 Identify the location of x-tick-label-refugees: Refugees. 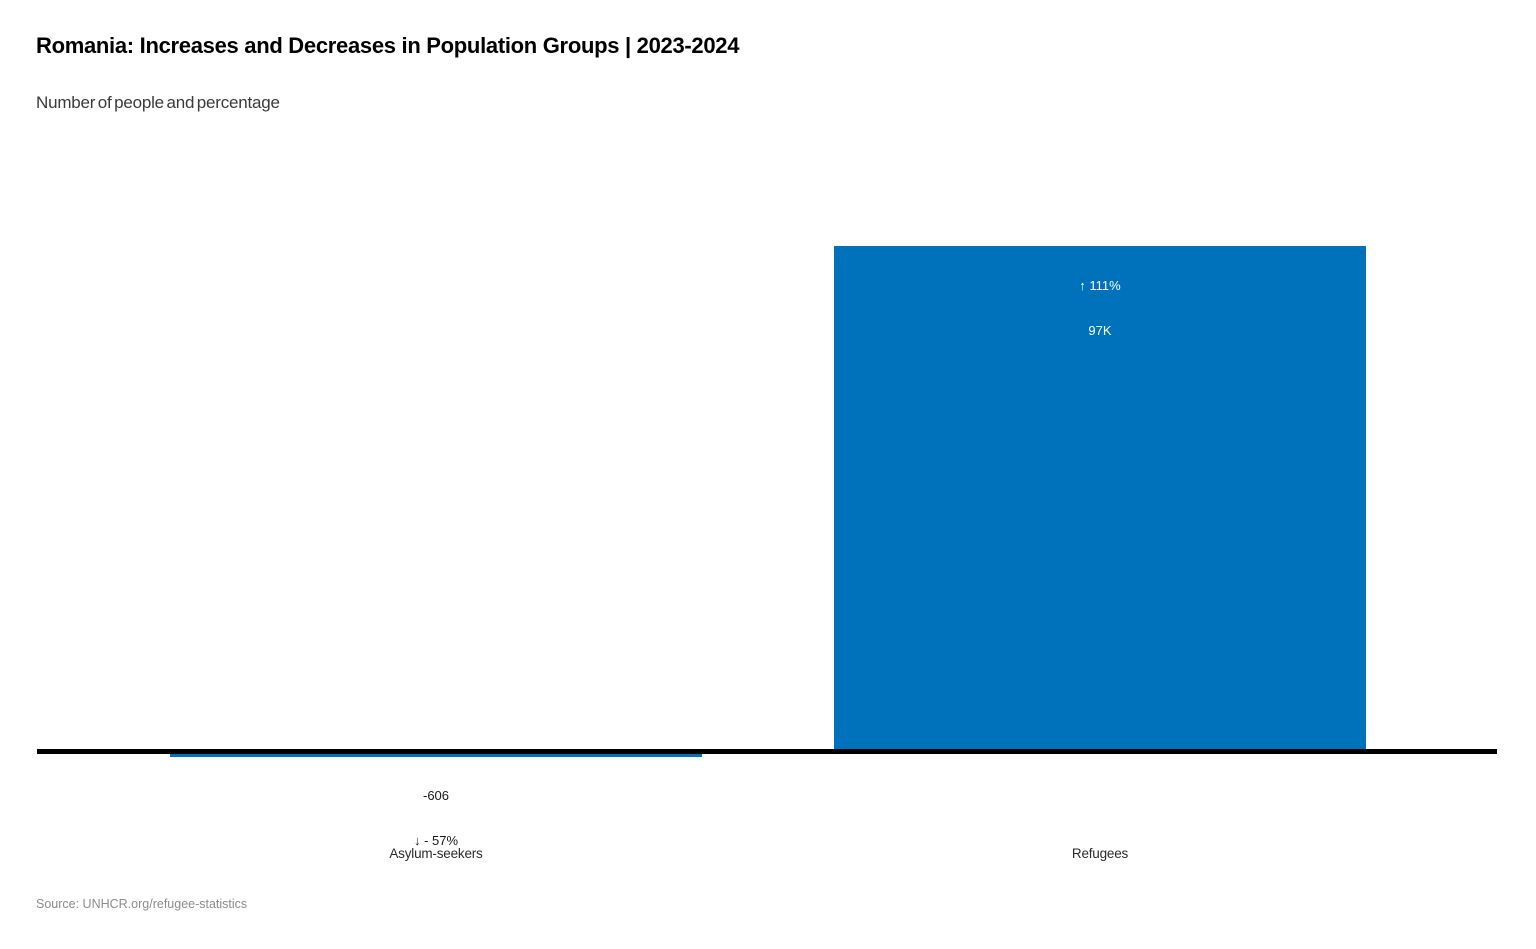
(1100, 853).